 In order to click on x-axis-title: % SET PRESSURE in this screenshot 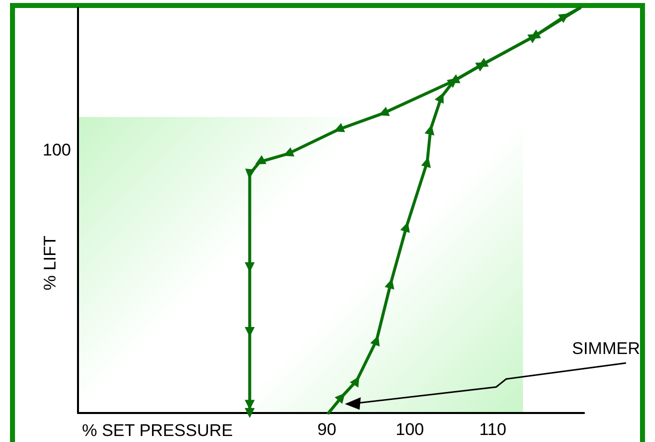, I will do `click(157, 430)`.